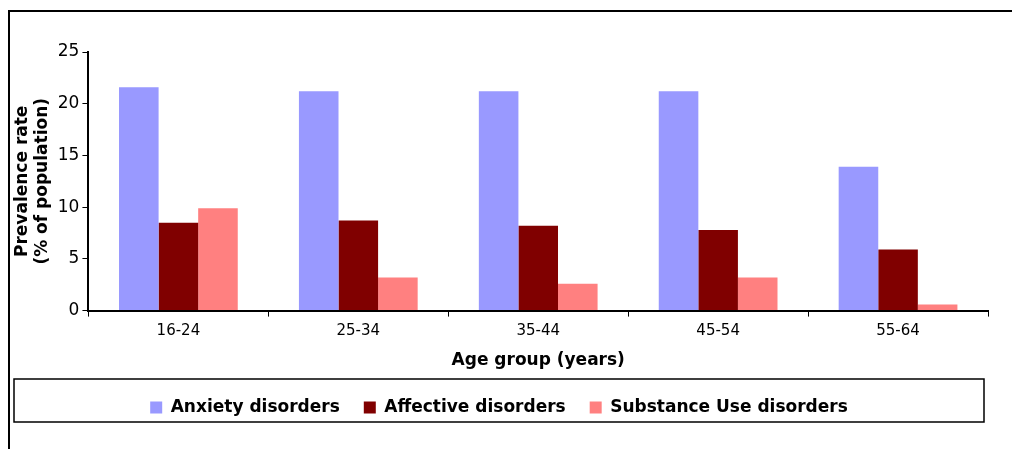  What do you see at coordinates (898, 330) in the screenshot?
I see `x-tick-label: 55-64` at bounding box center [898, 330].